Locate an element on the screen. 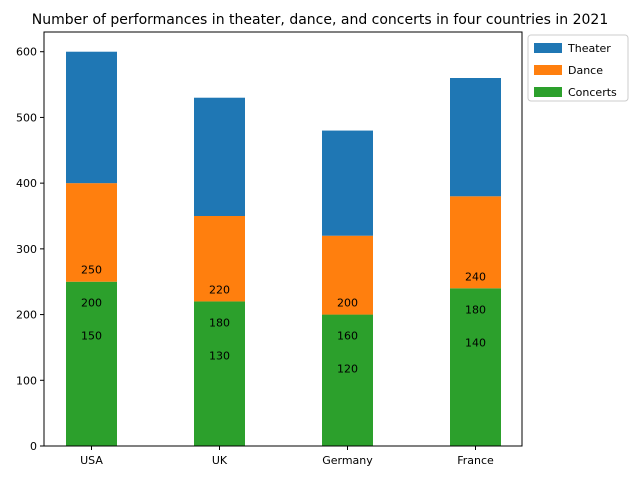 The image size is (640, 480). y-tick-label: 400 is located at coordinates (26, 183).